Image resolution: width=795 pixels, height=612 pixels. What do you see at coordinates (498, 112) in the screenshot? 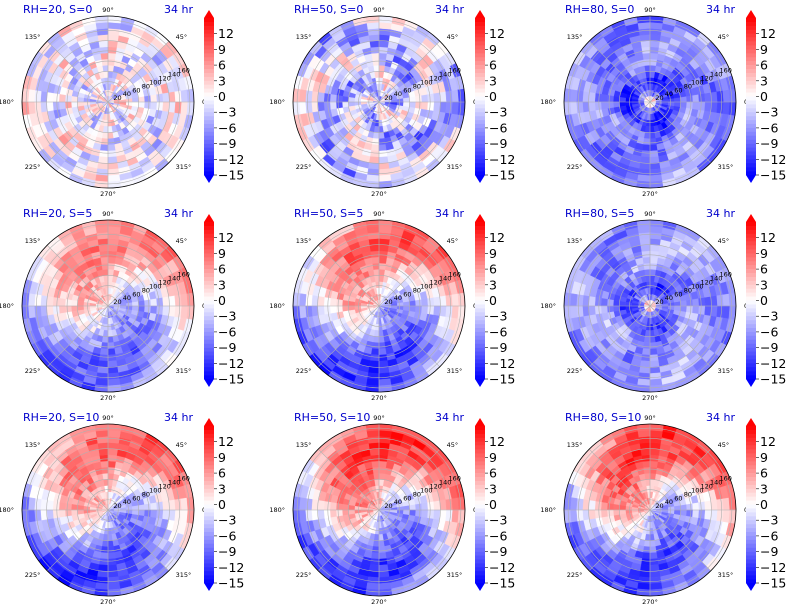
I see `colorbar-tick-label: −3` at bounding box center [498, 112].